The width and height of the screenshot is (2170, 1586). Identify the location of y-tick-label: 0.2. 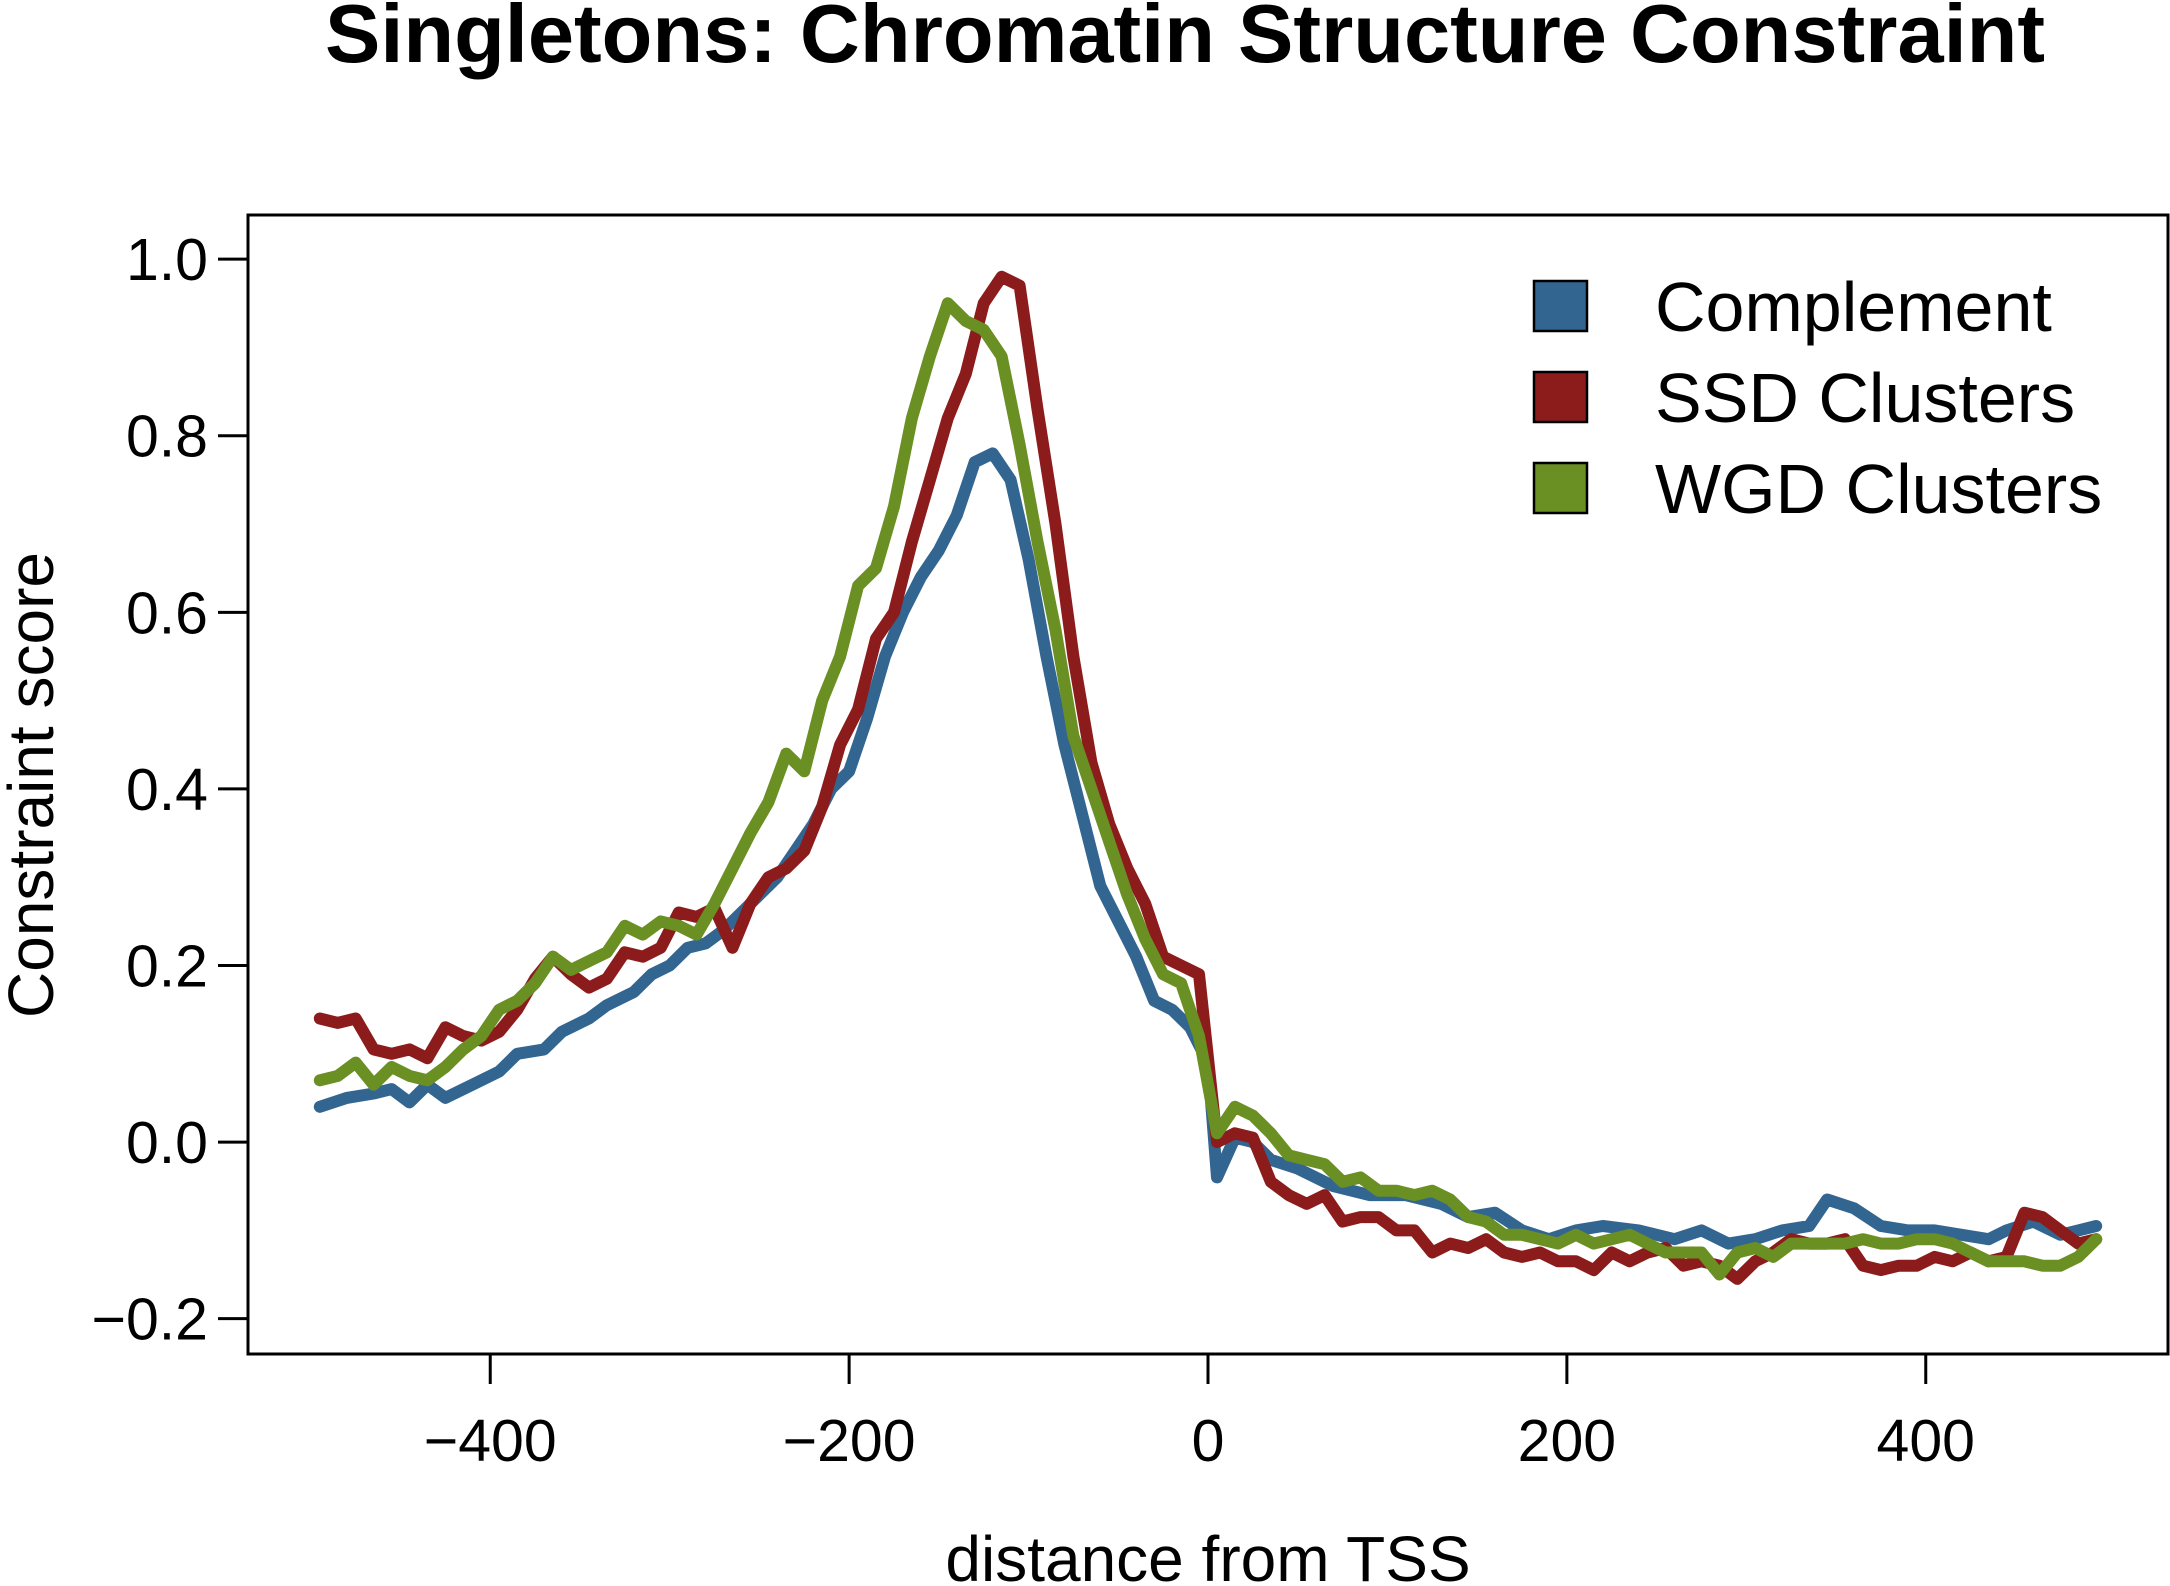
(167, 967).